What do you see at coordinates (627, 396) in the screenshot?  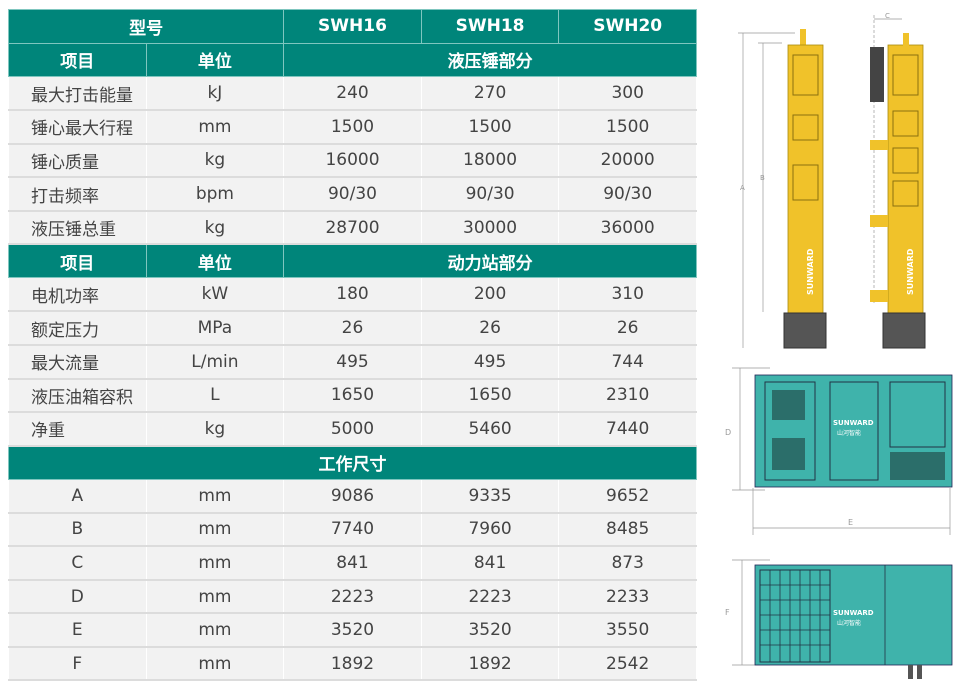 I see `param-value: 2310` at bounding box center [627, 396].